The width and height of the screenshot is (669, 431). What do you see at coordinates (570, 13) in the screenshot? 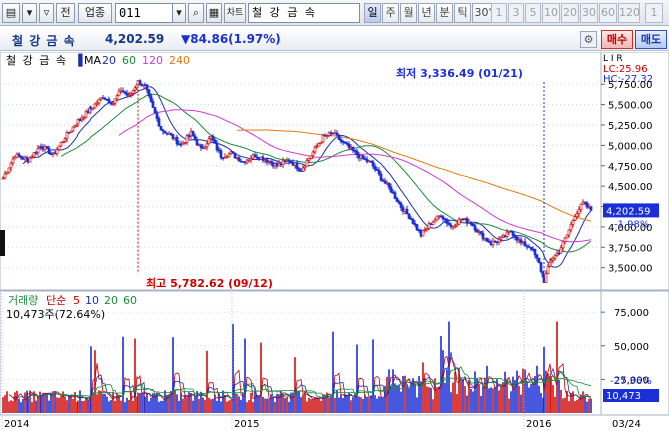
I see `interval-button-20: 20` at bounding box center [570, 13].